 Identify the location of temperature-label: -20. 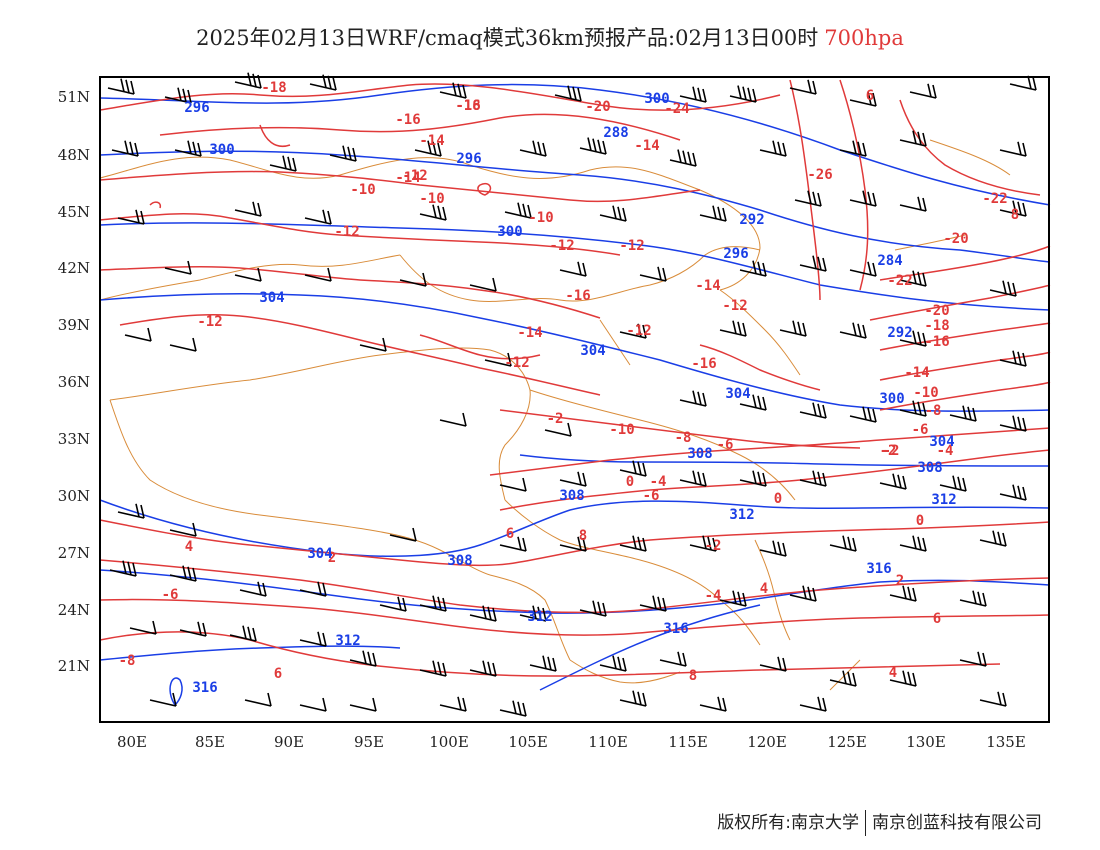
(597, 107).